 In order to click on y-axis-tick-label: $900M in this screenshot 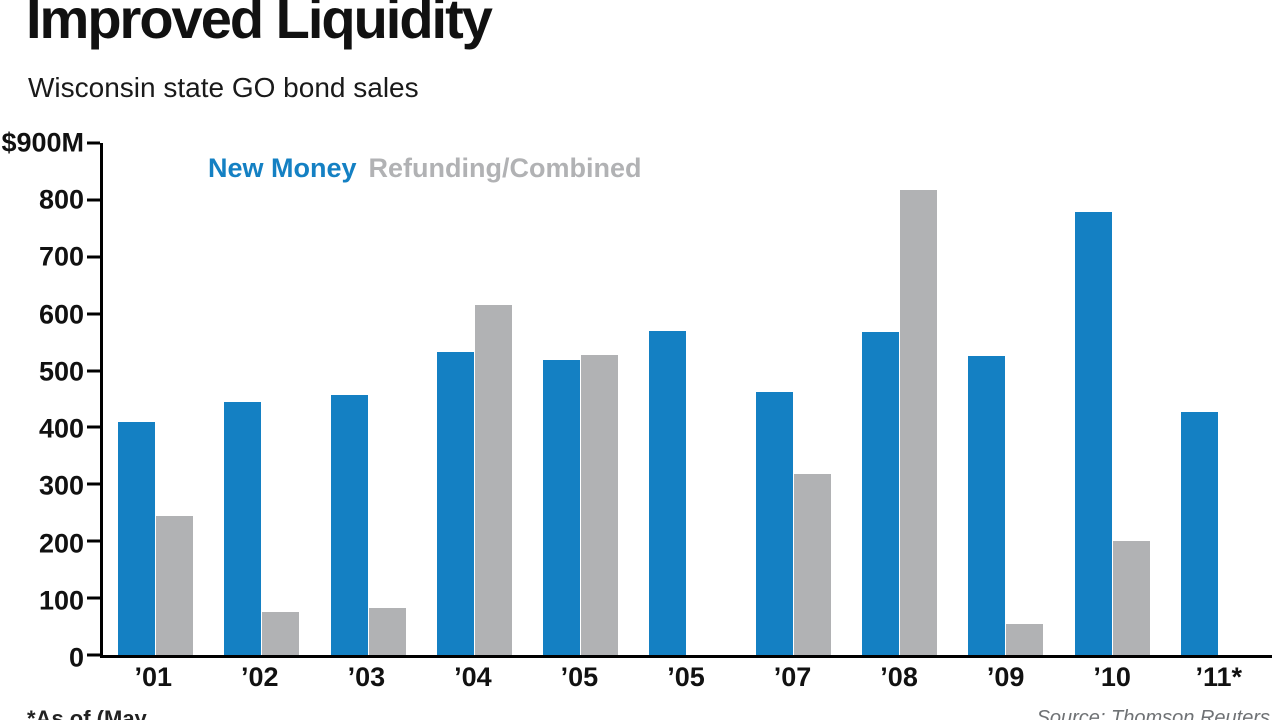, I will do `click(42, 142)`.